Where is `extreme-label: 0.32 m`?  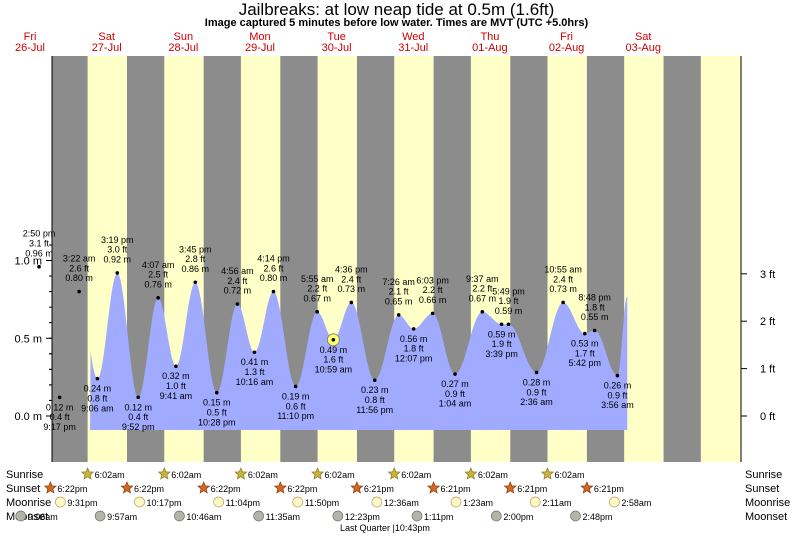 extreme-label: 0.32 m is located at coordinates (176, 376).